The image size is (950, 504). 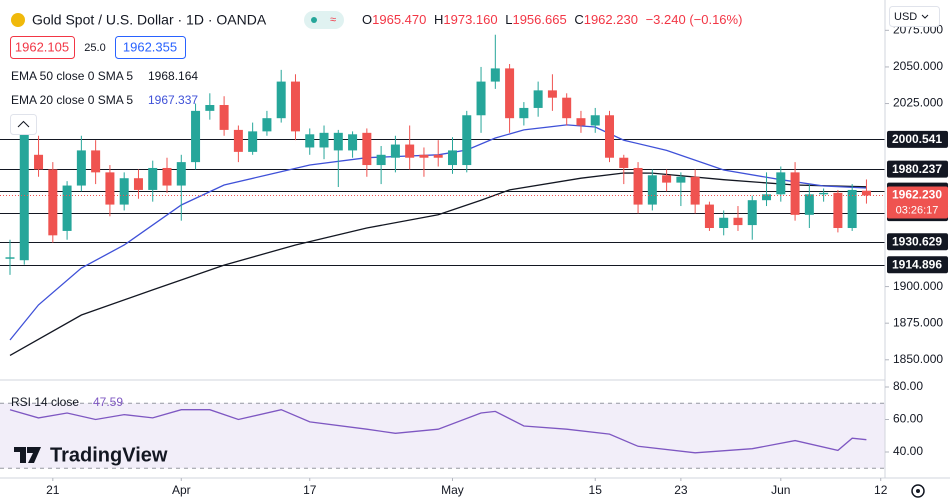 I want to click on change: −3.240 (−0.16%), so click(x=694, y=19).